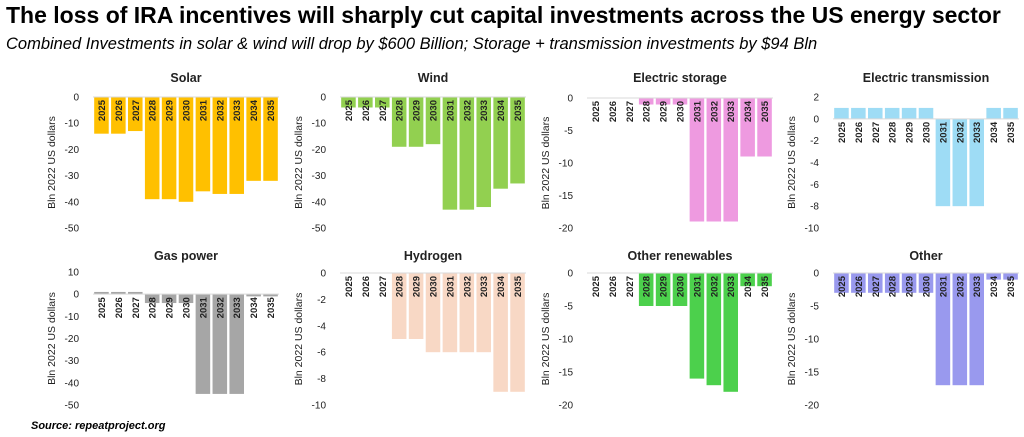 The width and height of the screenshot is (1024, 437). What do you see at coordinates (321, 379) in the screenshot?
I see `y-tick-label: -8` at bounding box center [321, 379].